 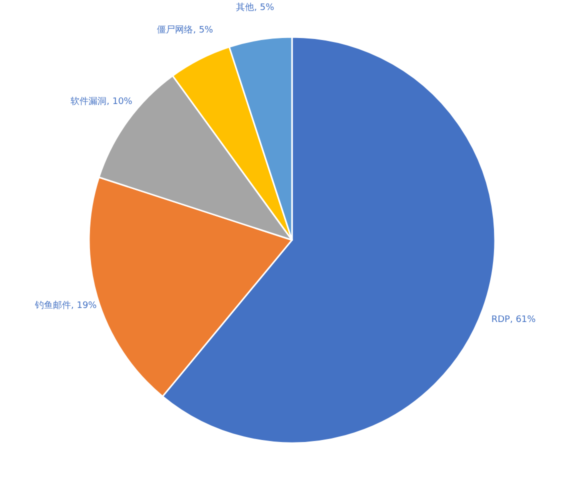 What do you see at coordinates (101, 102) in the screenshot?
I see `slice-label: 软件漏洞, 10%` at bounding box center [101, 102].